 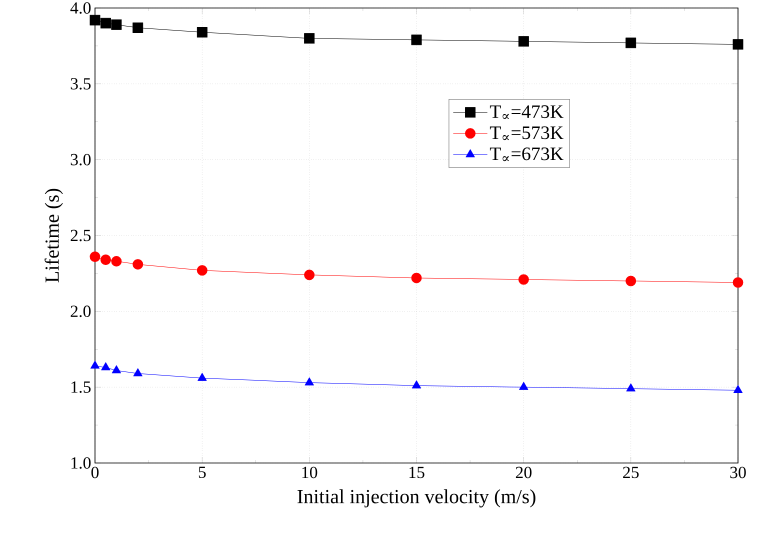 What do you see at coordinates (631, 472) in the screenshot?
I see `x-tick-label: 25` at bounding box center [631, 472].